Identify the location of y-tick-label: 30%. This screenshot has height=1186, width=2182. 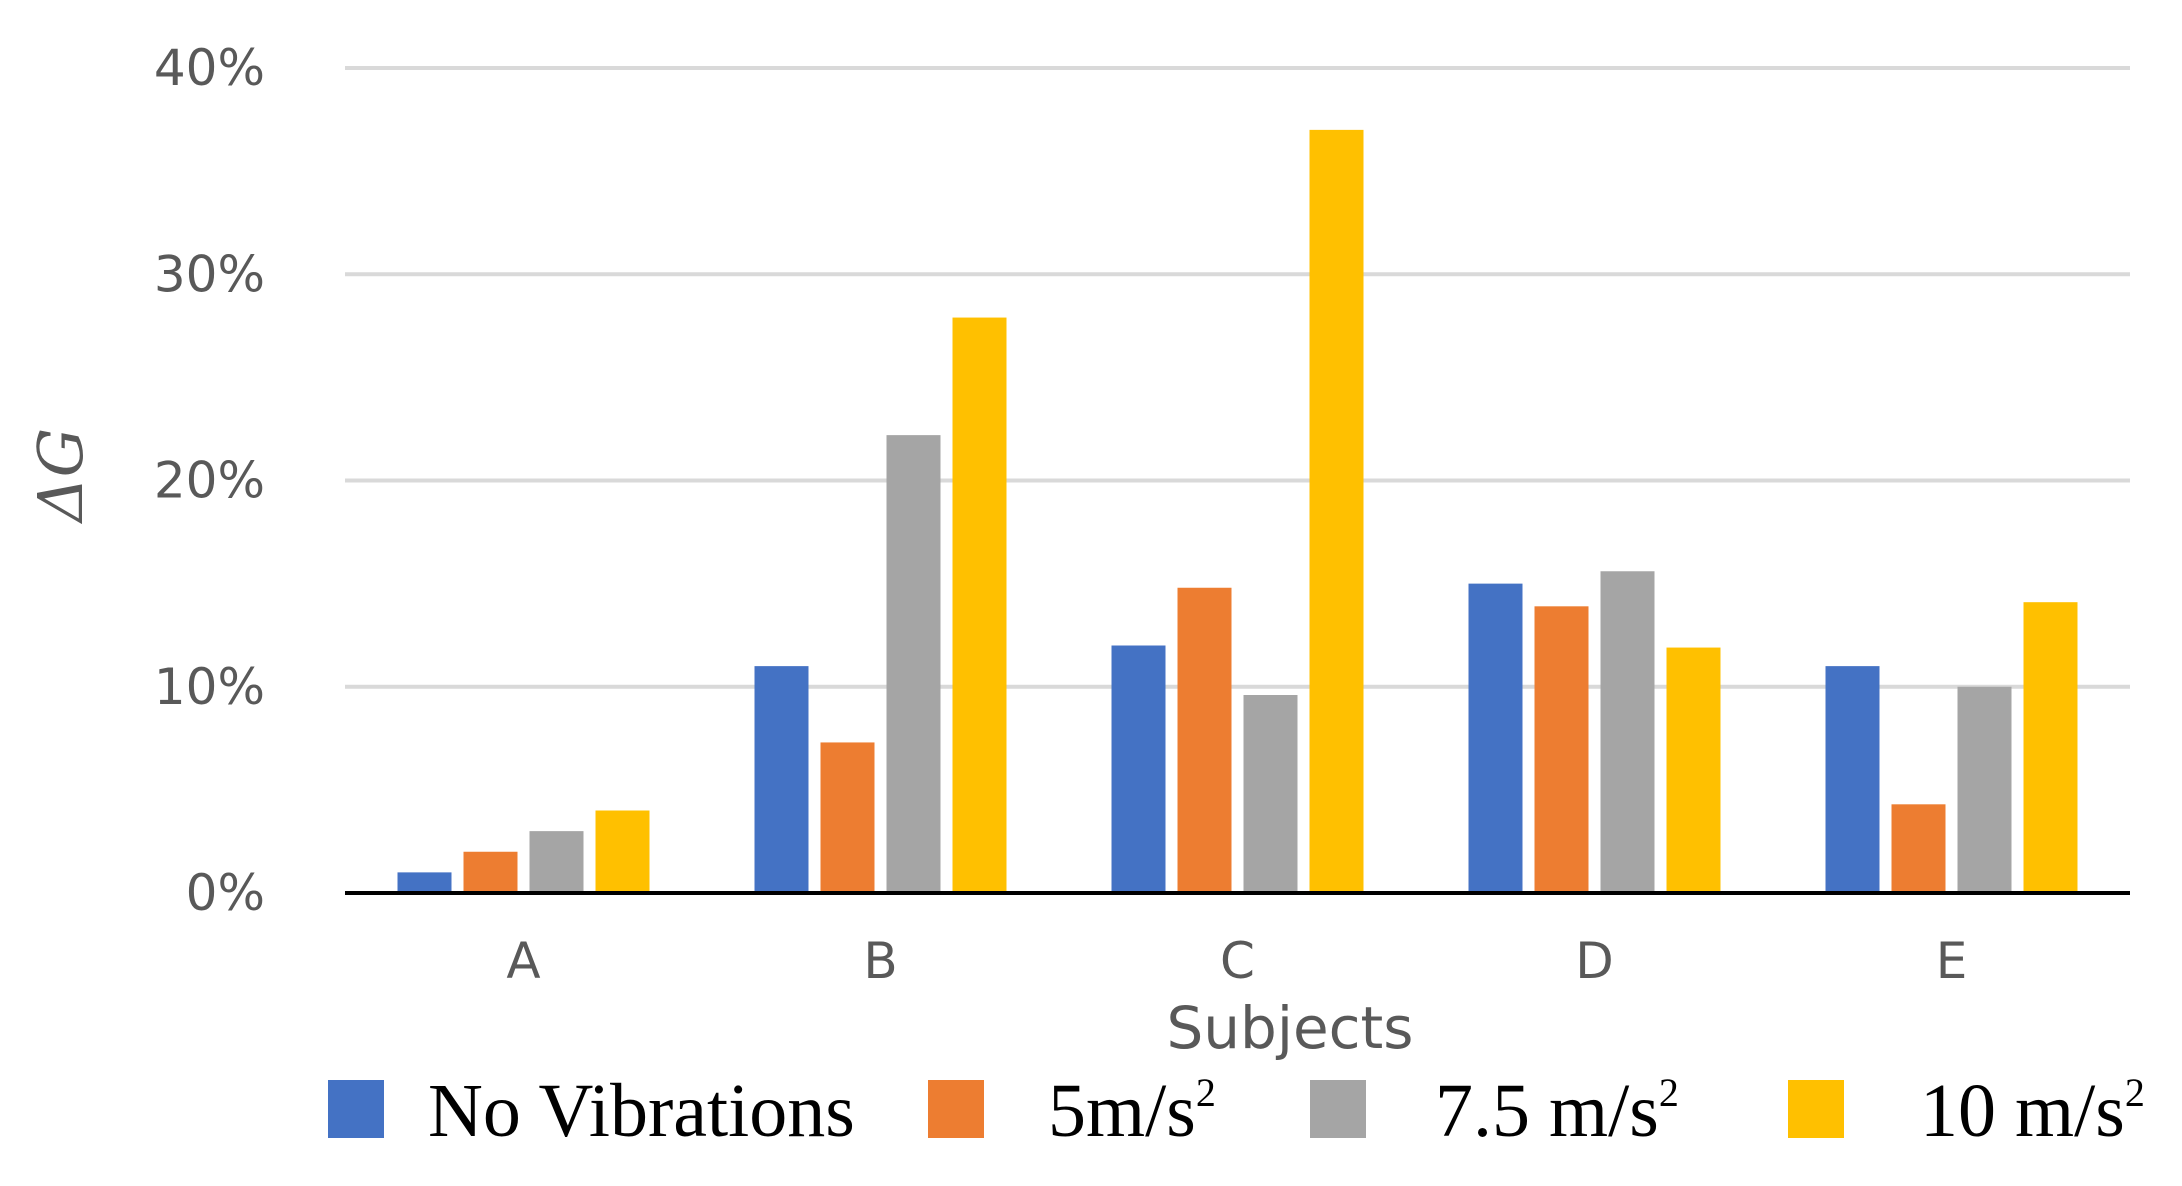
(209, 274).